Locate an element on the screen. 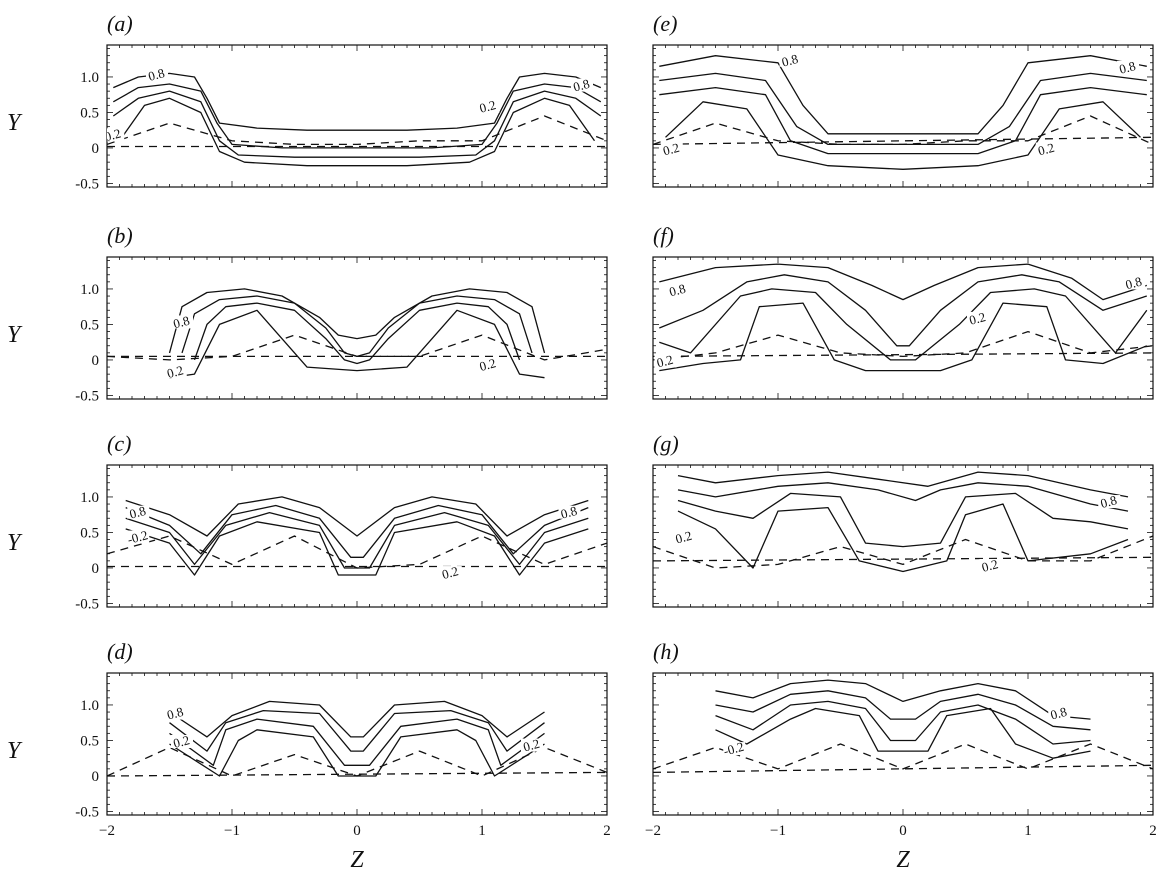 This screenshot has width=1168, height=881. y-tick-label: -0.5 is located at coordinates (87, 812).